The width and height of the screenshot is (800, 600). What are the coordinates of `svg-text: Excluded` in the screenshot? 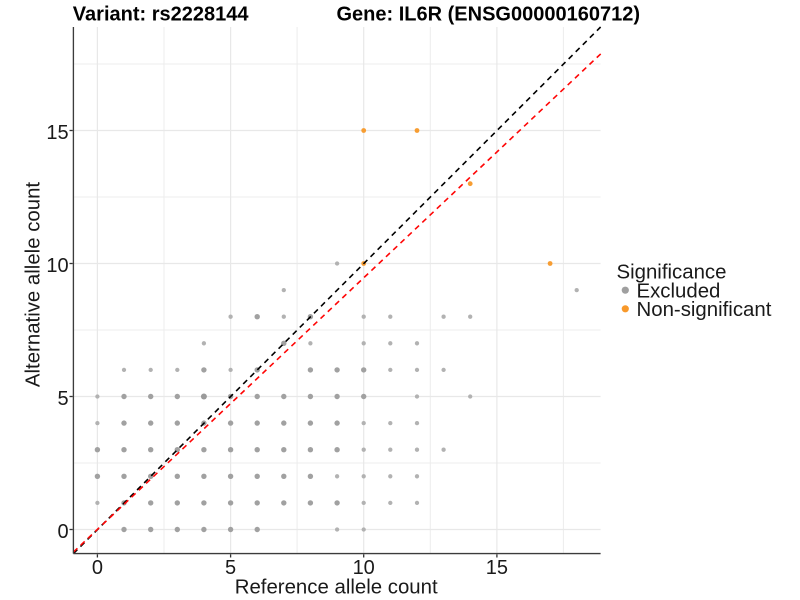 It's located at (679, 292).